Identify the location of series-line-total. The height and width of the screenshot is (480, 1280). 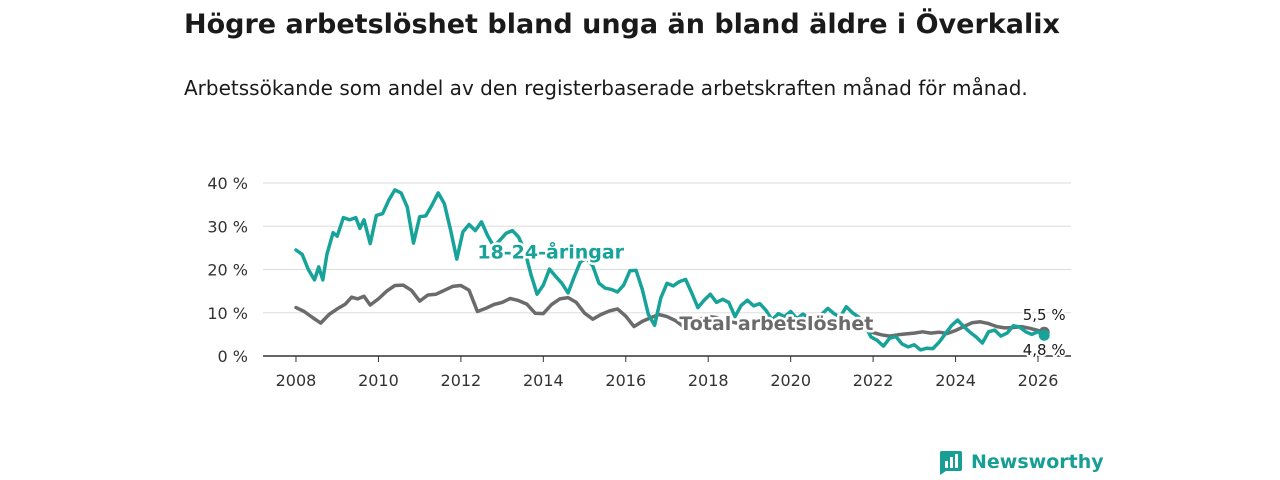
(670, 310).